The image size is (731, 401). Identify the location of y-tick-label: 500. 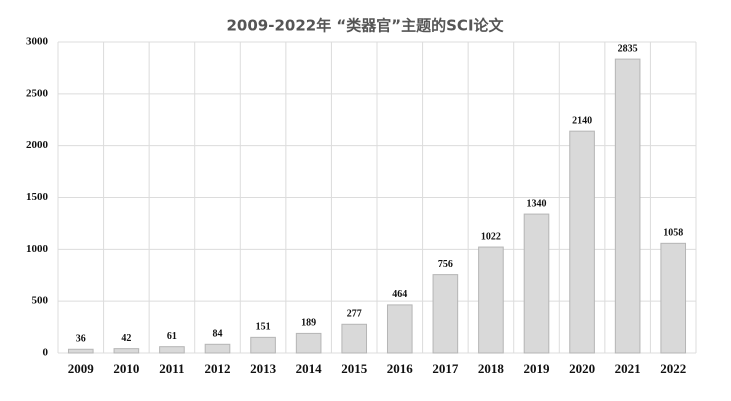
(40, 301).